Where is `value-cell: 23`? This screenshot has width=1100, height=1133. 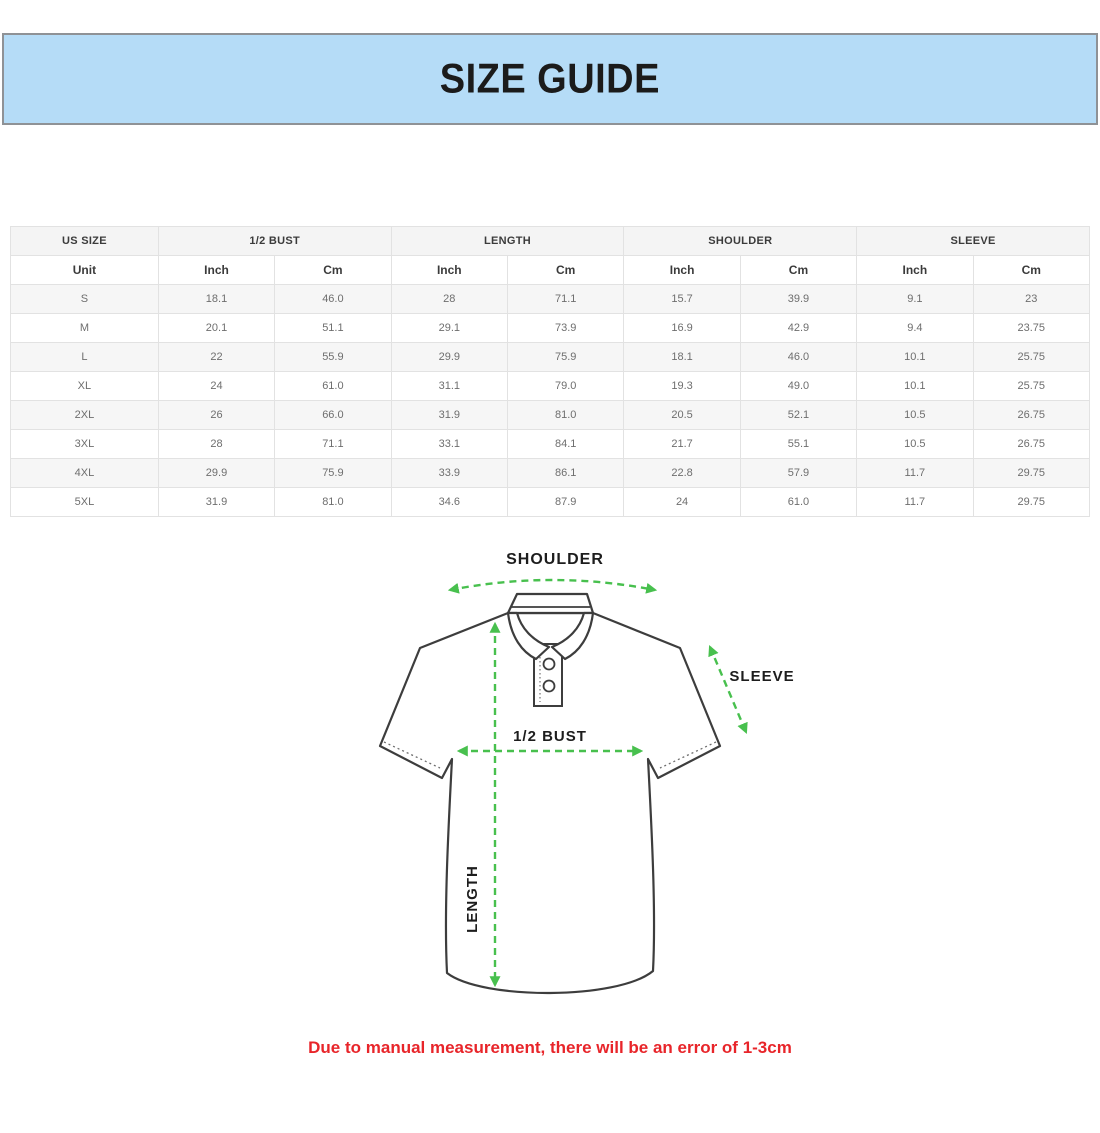 value-cell: 23 is located at coordinates (1031, 299).